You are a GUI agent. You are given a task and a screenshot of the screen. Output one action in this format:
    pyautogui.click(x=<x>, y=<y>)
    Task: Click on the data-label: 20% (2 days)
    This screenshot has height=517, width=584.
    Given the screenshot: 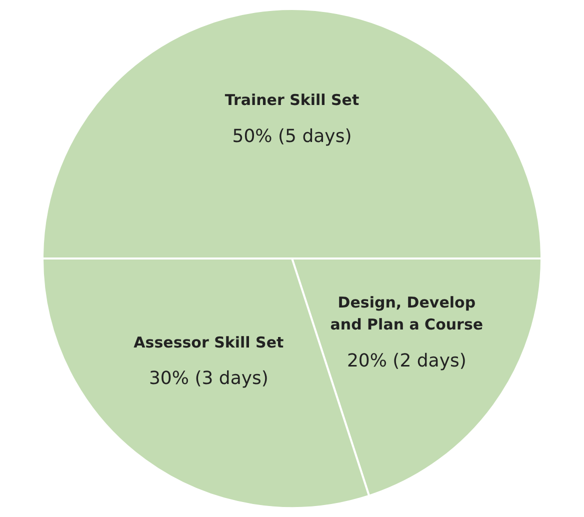 What is the action you would take?
    pyautogui.click(x=406, y=361)
    